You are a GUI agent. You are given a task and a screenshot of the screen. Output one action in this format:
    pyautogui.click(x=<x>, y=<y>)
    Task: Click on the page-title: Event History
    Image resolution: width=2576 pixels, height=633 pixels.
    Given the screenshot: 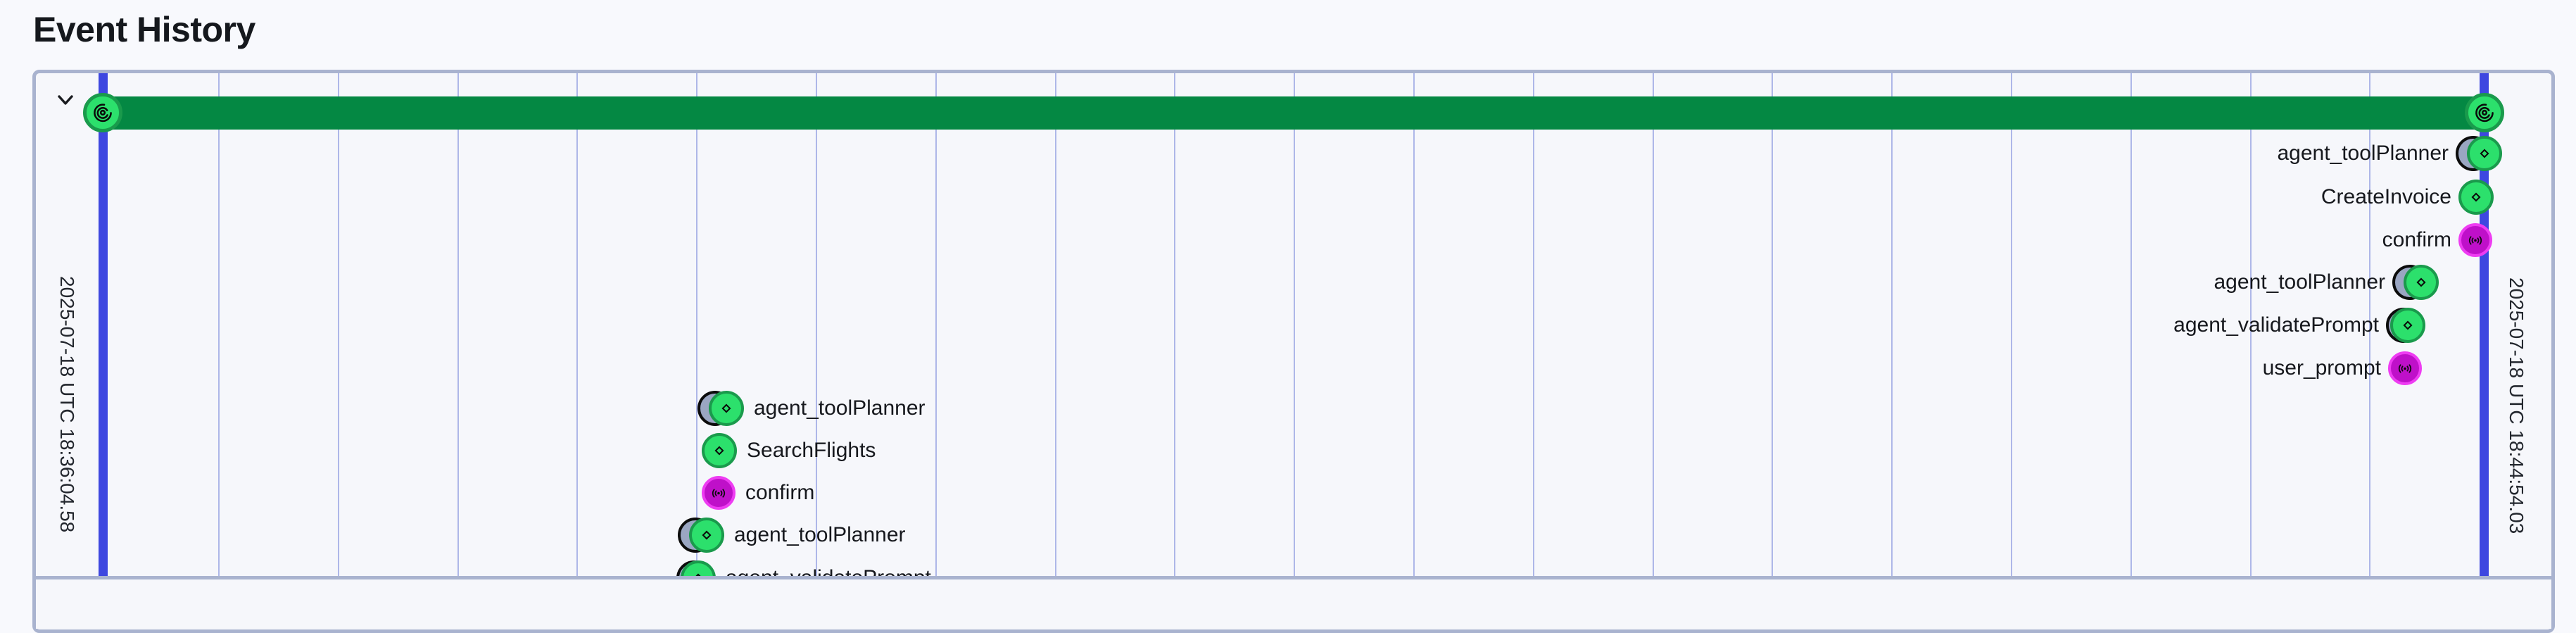 What is the action you would take?
    pyautogui.click(x=144, y=29)
    